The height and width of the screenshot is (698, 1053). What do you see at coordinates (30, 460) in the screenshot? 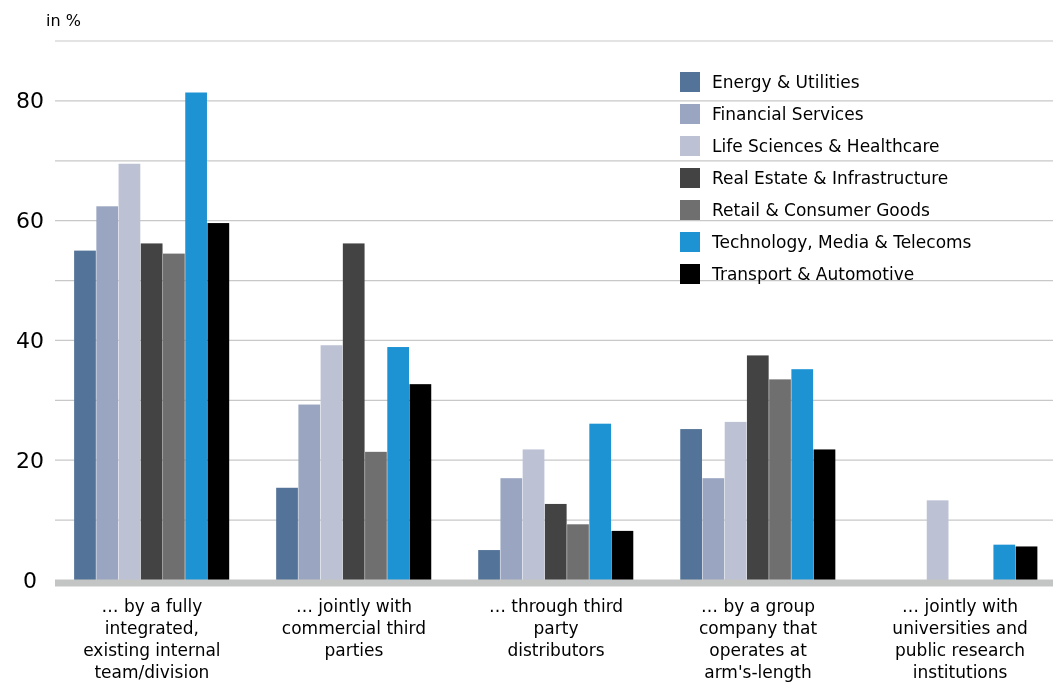
I see `y-tick-label: 20` at bounding box center [30, 460].